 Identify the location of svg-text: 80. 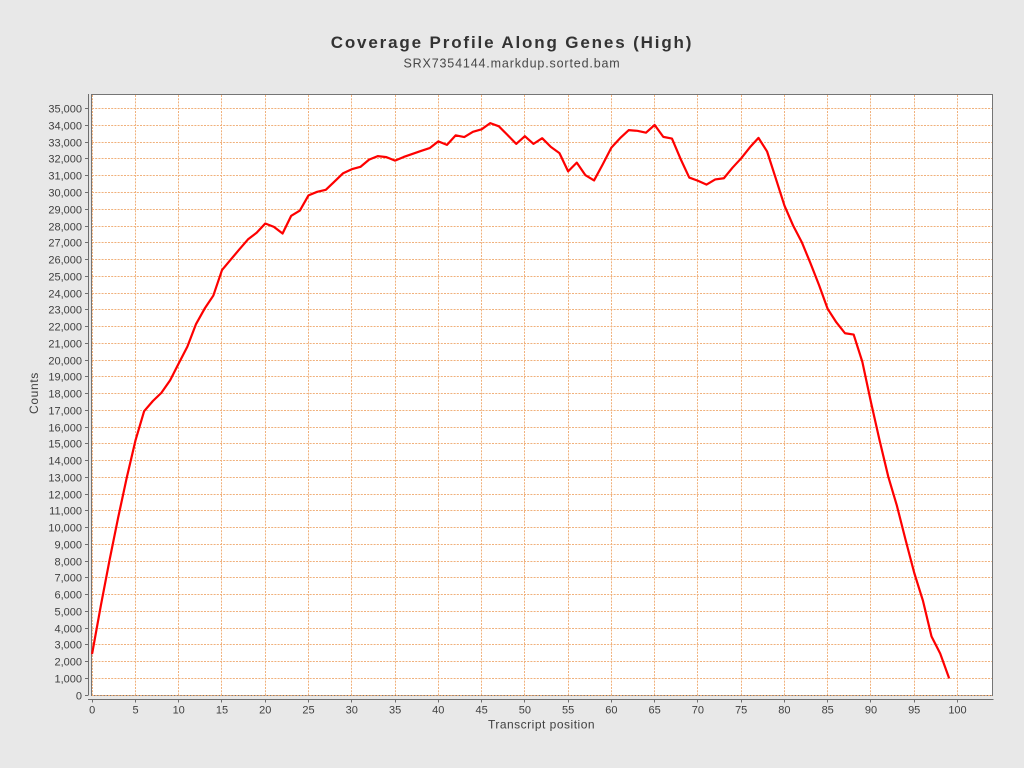
(784, 711).